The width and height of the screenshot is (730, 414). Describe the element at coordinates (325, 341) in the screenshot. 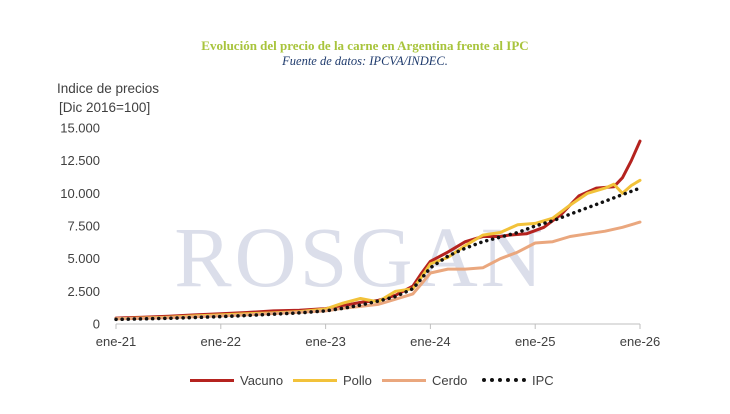

I see `x-tick-label: ene-23` at that location.